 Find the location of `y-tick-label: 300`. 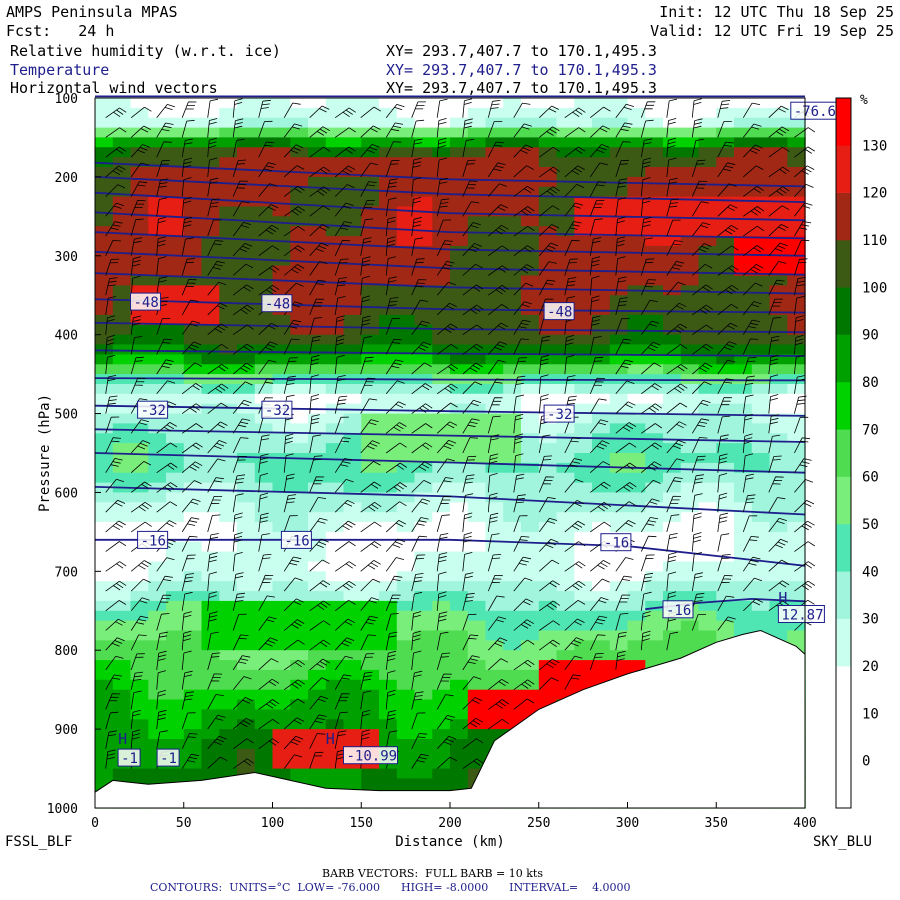

y-tick-label: 300 is located at coordinates (66, 257).